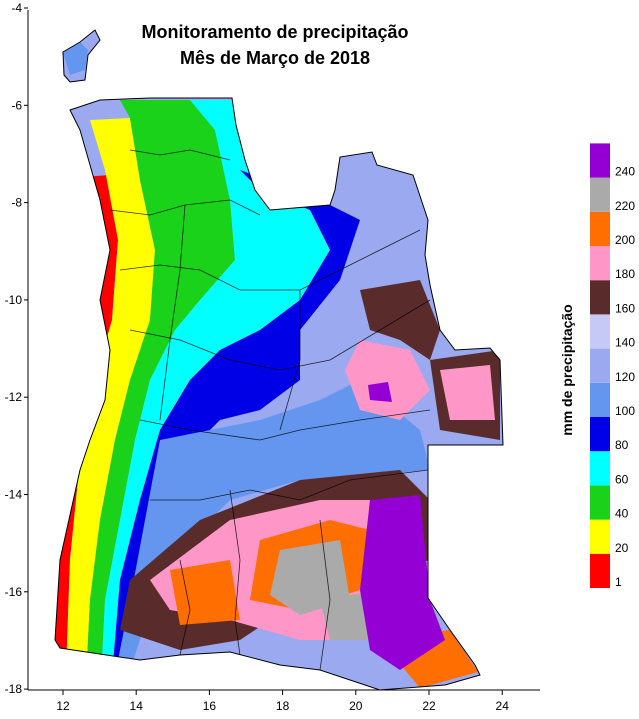 Image resolution: width=639 pixels, height=719 pixels. What do you see at coordinates (625, 308) in the screenshot?
I see `legend-tick-label: 160` at bounding box center [625, 308].